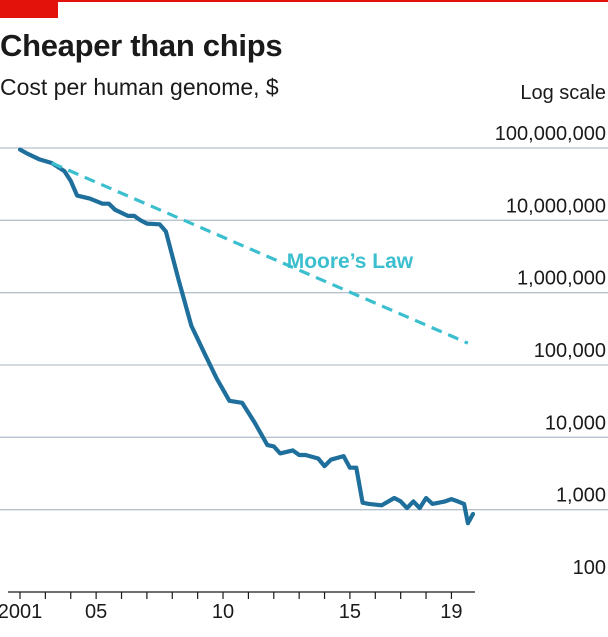 The width and height of the screenshot is (608, 637). What do you see at coordinates (575, 423) in the screenshot?
I see `y-tick-label: 10,000` at bounding box center [575, 423].